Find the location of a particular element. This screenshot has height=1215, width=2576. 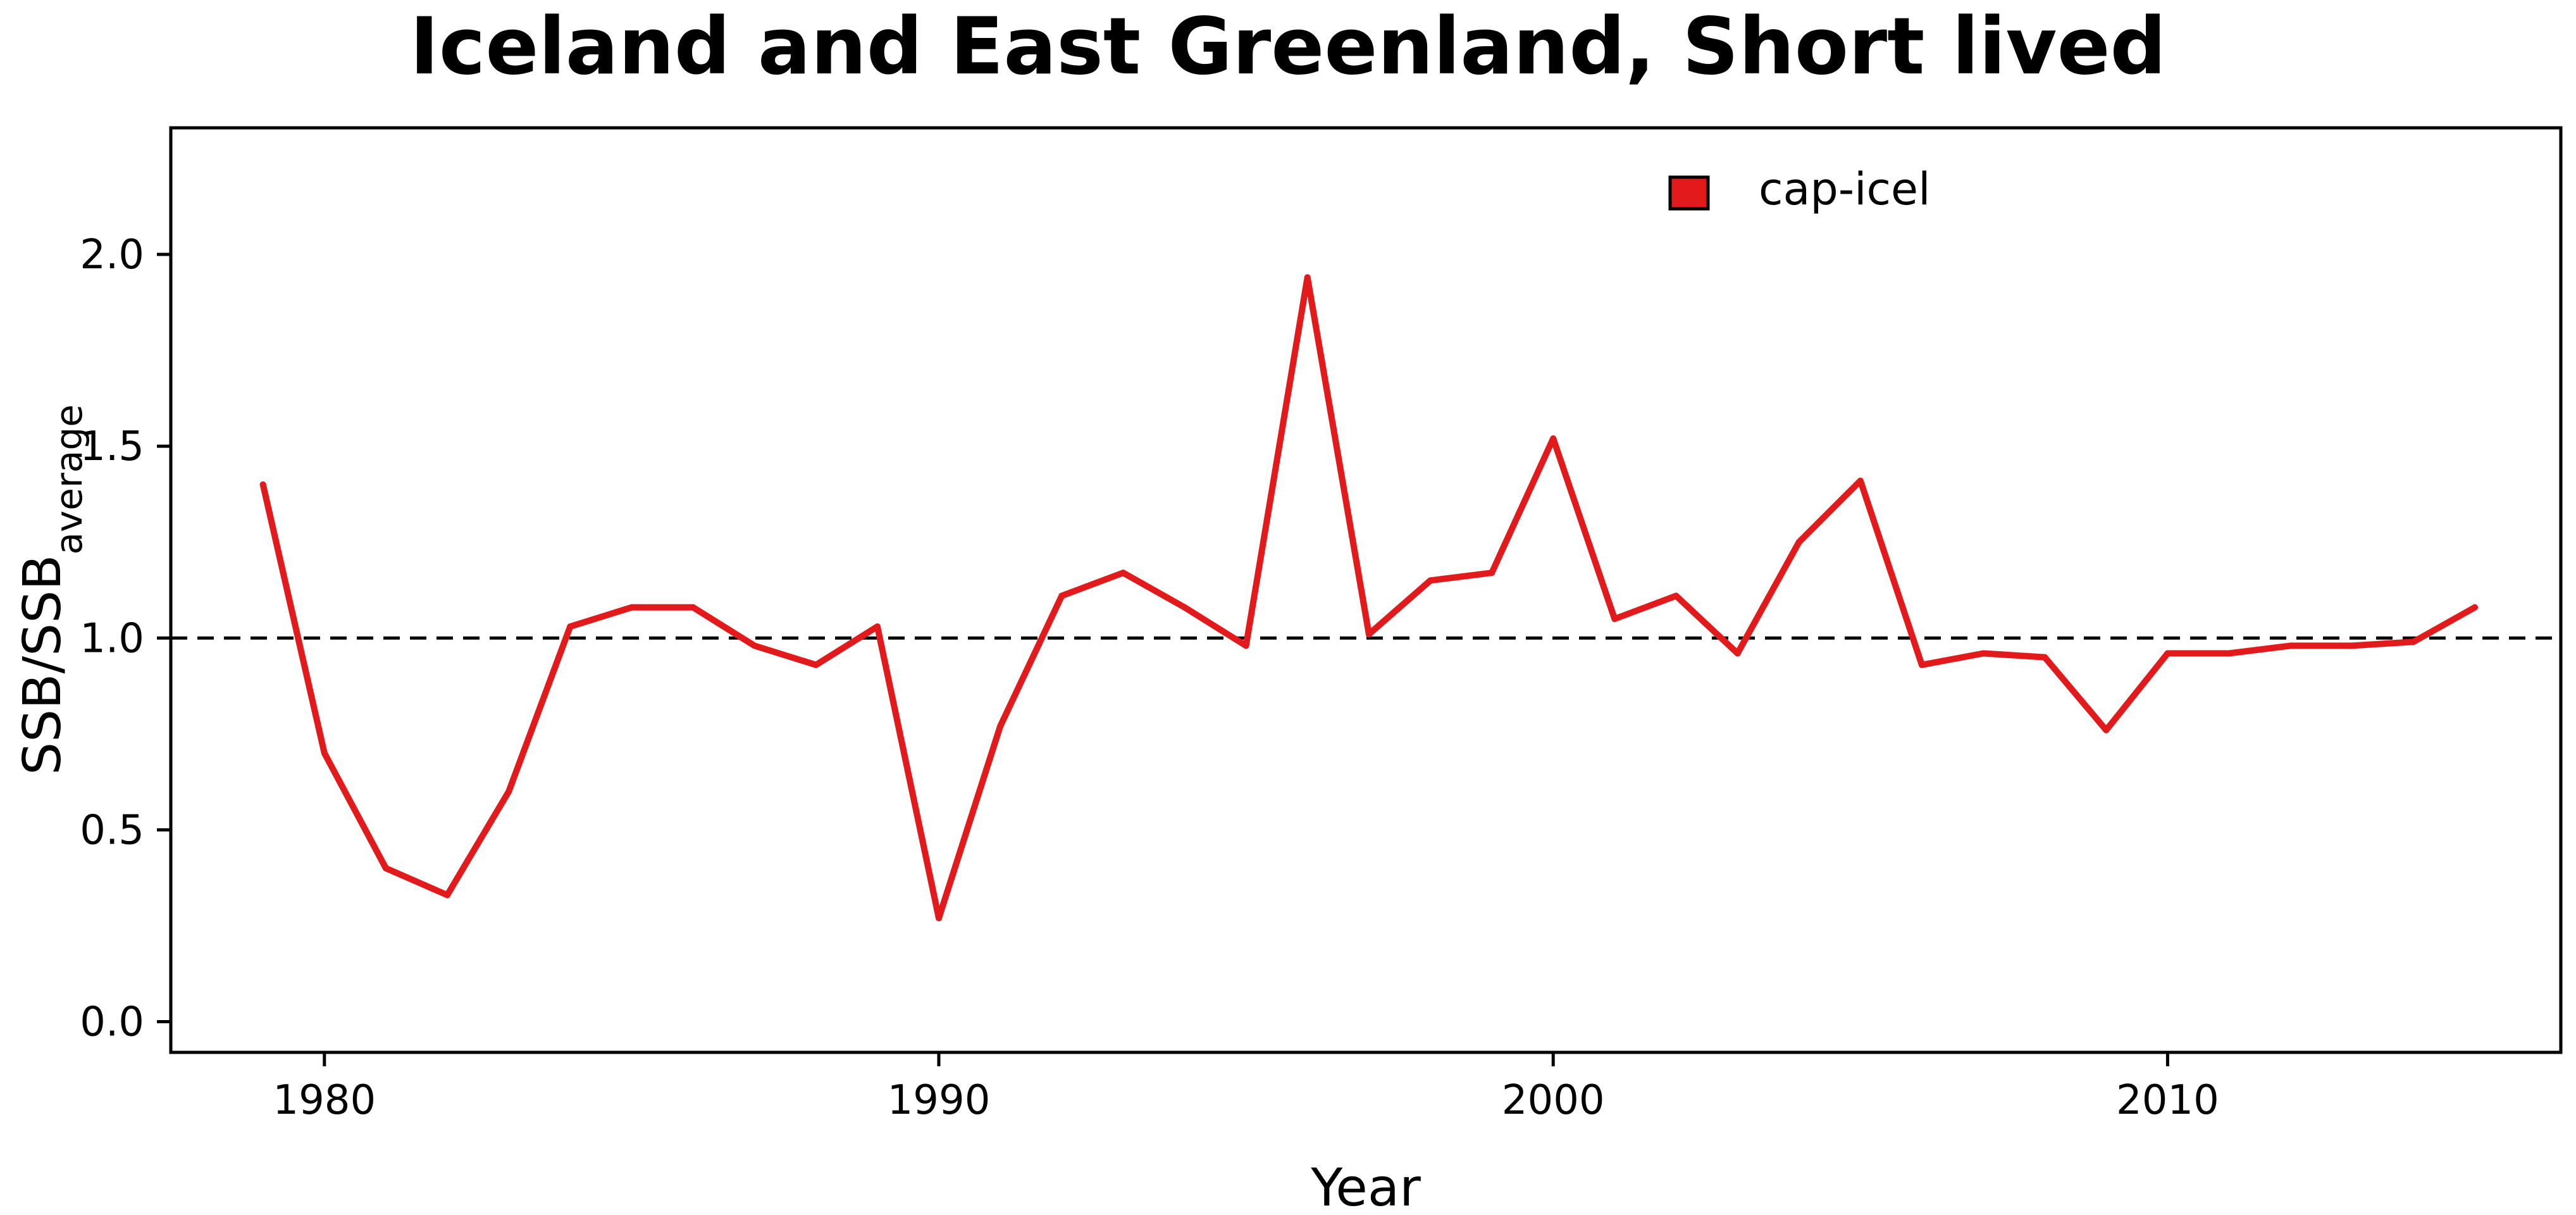

x-axis: 1980 1990 2000 2010 is located at coordinates (1246, 1088).